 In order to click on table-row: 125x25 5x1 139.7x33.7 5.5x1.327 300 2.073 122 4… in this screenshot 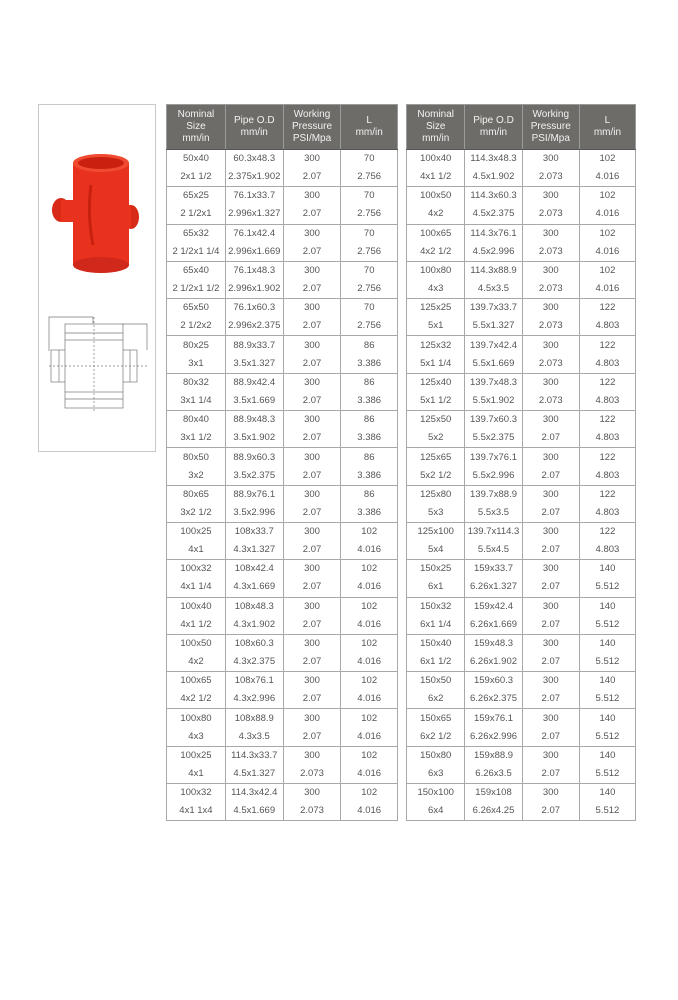, I will do `click(521, 317)`.